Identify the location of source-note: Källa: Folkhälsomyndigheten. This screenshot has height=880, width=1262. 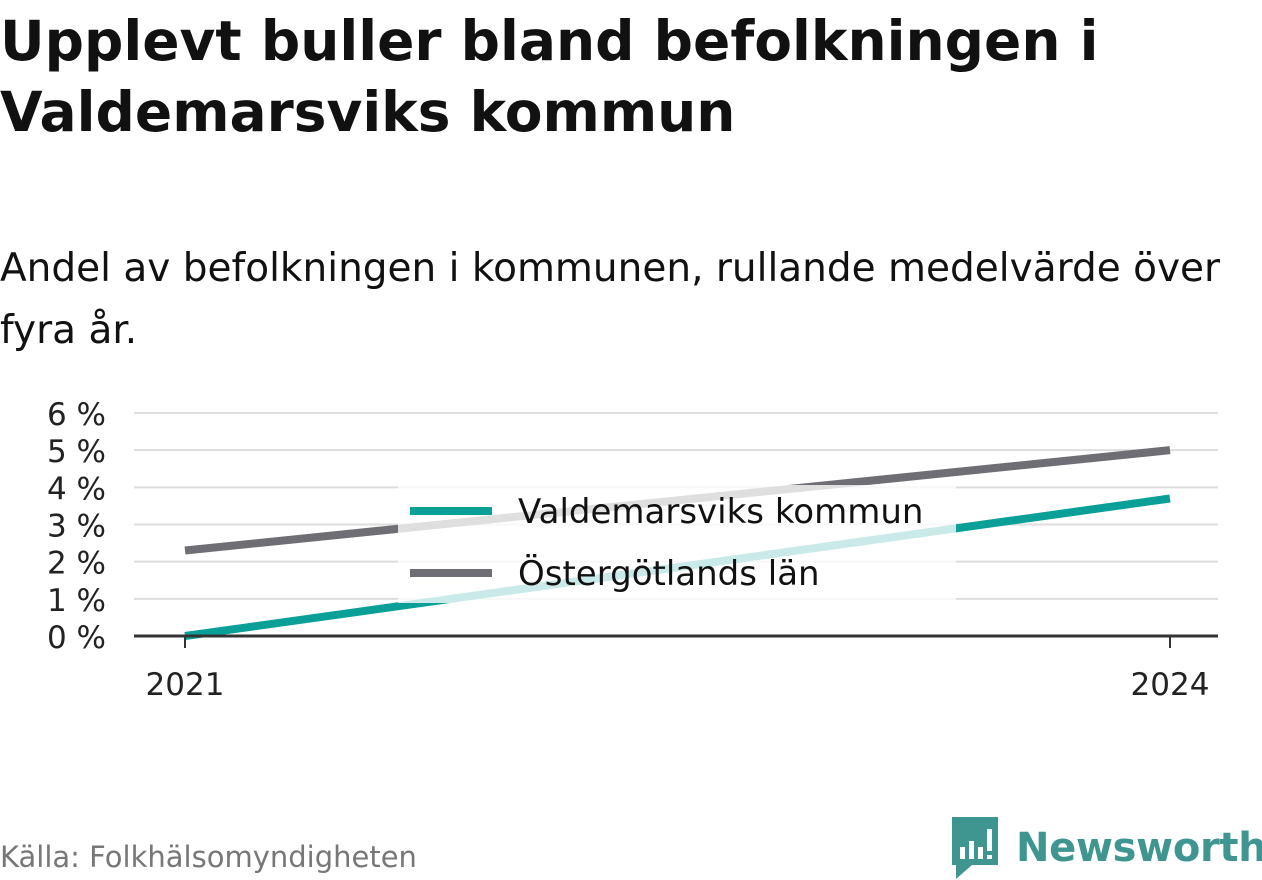
(208, 857).